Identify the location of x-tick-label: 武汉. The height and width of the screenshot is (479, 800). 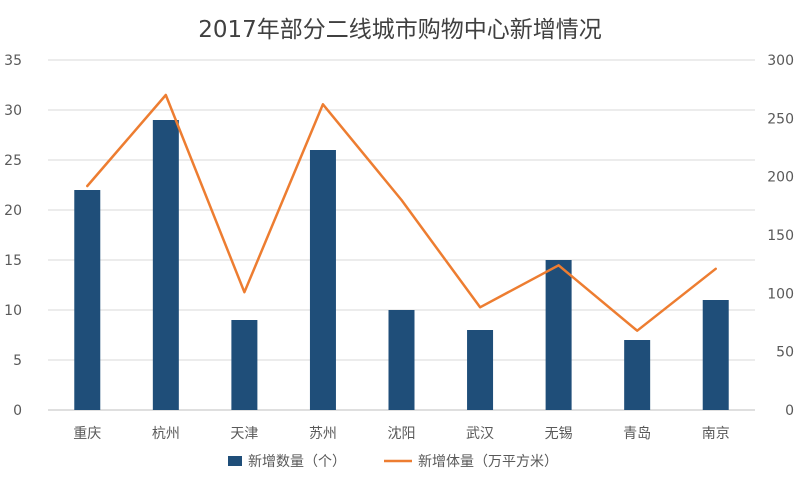
(480, 434).